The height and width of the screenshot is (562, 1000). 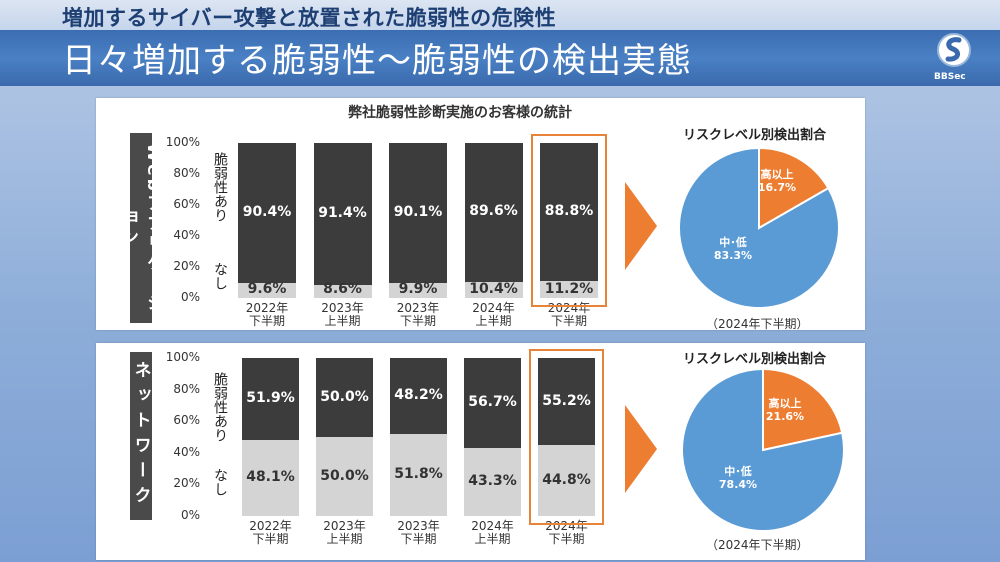 What do you see at coordinates (309, 18) in the screenshot?
I see `page-subtitle: 増加するサイバー攻撃と放置された脆弱性の危険性` at bounding box center [309, 18].